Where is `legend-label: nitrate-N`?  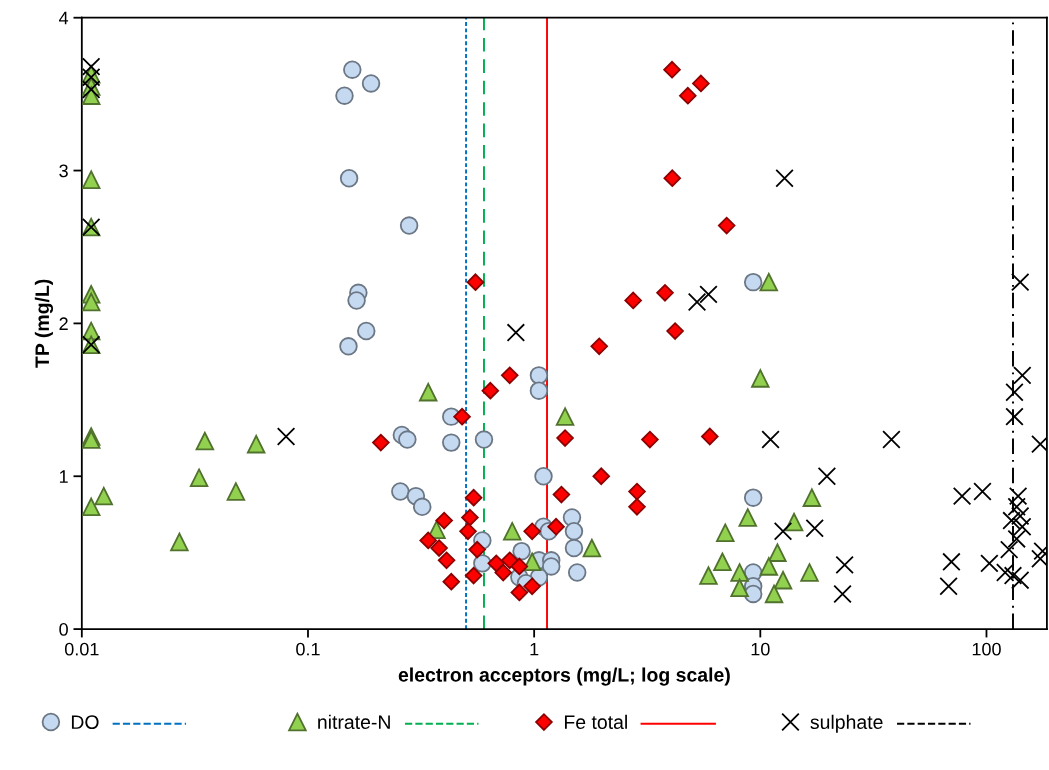 legend-label: nitrate-N is located at coordinates (354, 722).